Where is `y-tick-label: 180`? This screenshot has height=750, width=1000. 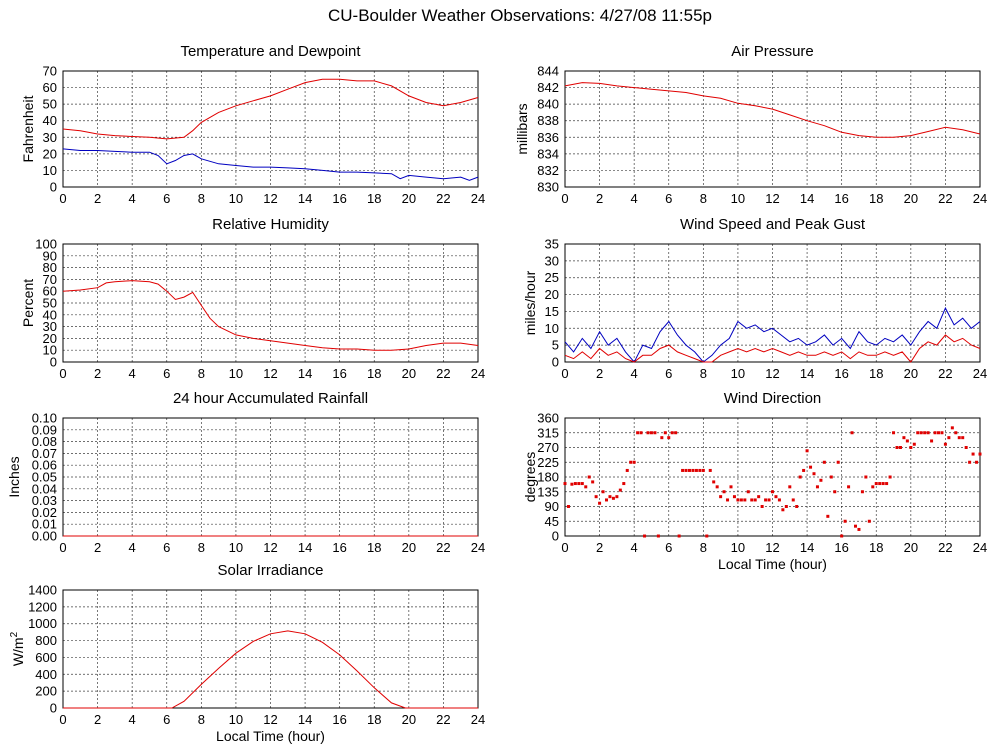 y-tick-label: 180 is located at coordinates (548, 477).